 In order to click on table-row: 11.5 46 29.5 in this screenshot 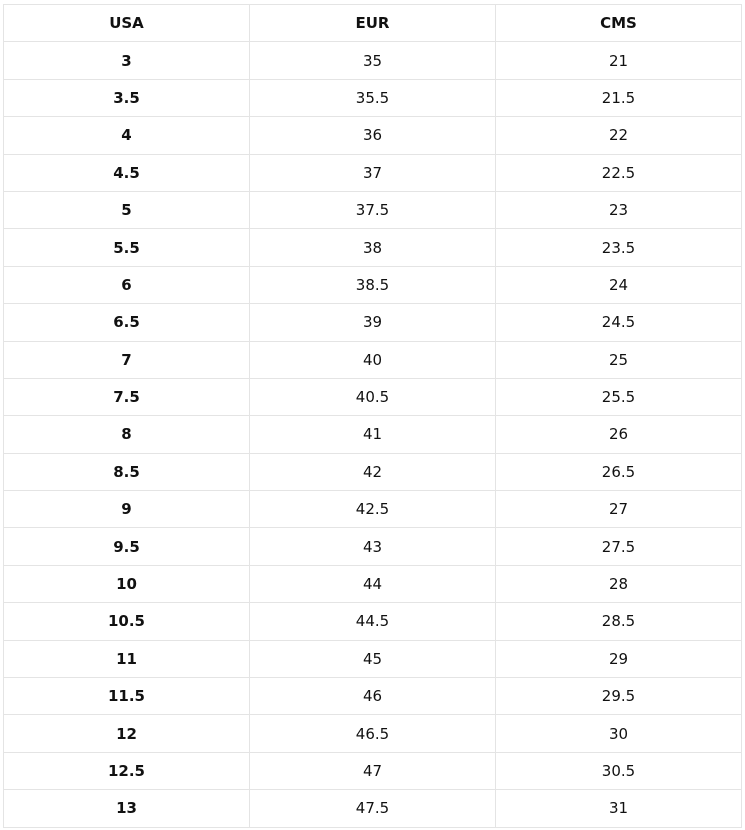, I will do `click(372, 696)`.